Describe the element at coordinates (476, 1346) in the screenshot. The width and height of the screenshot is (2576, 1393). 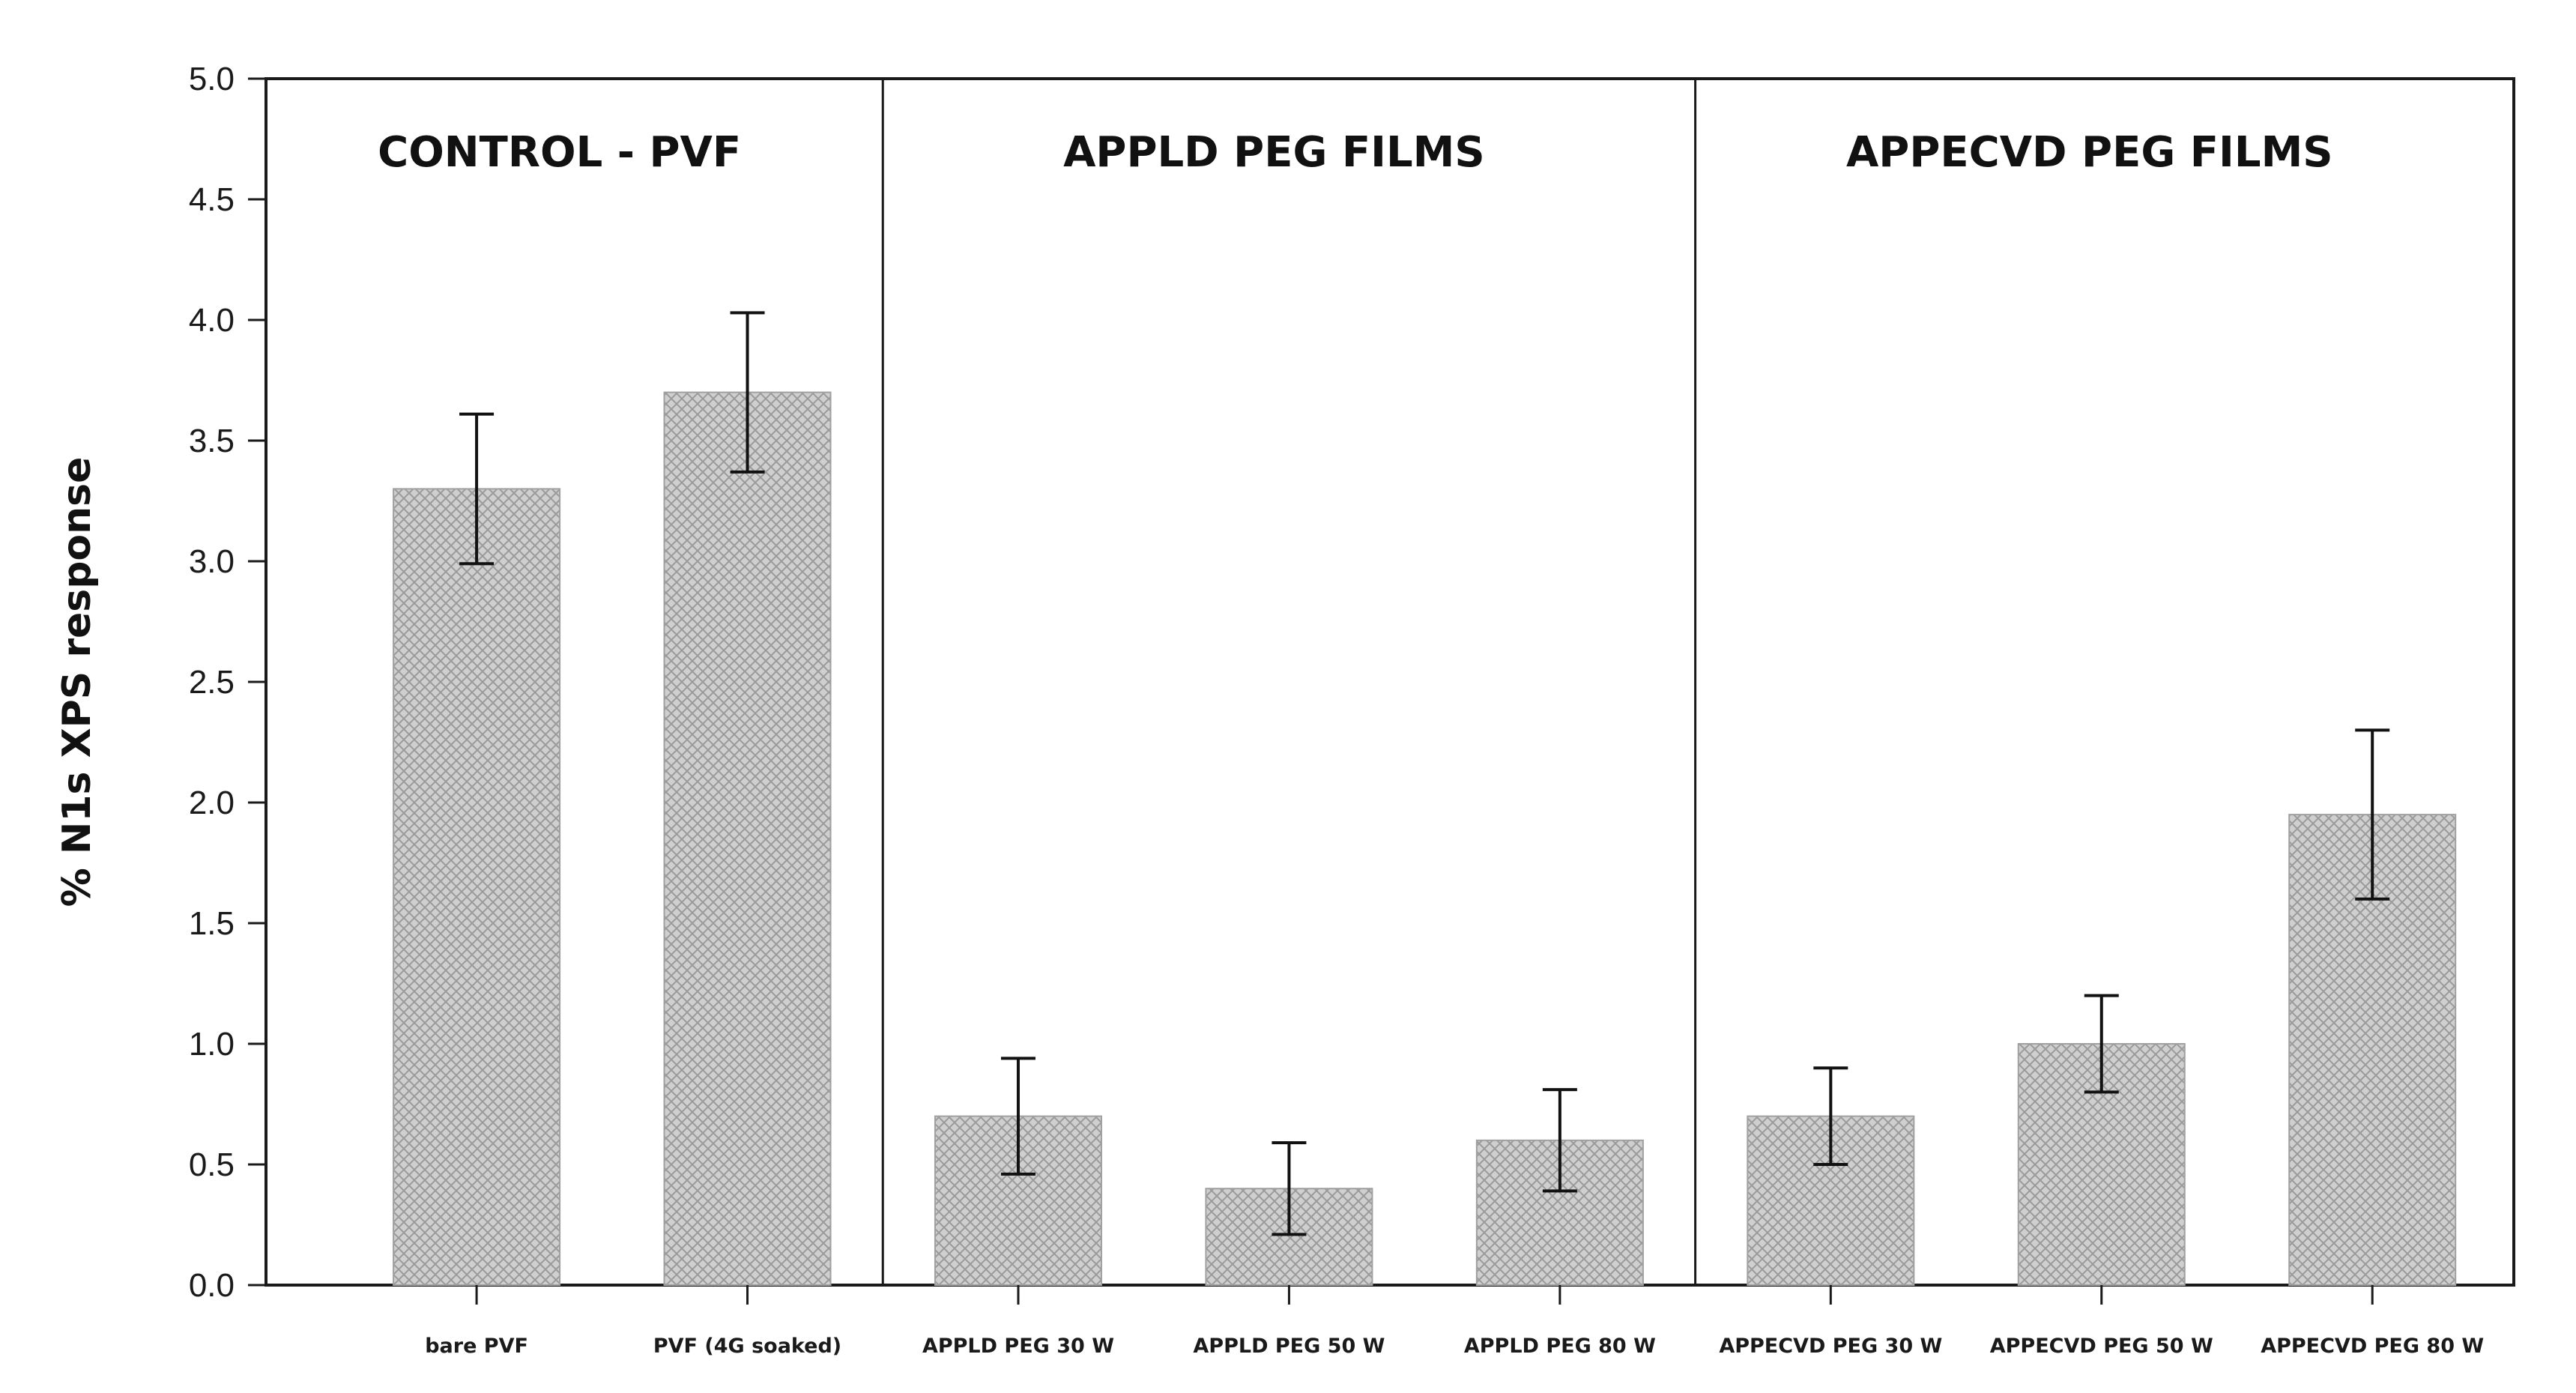
I see `category-label: bare PVF` at that location.